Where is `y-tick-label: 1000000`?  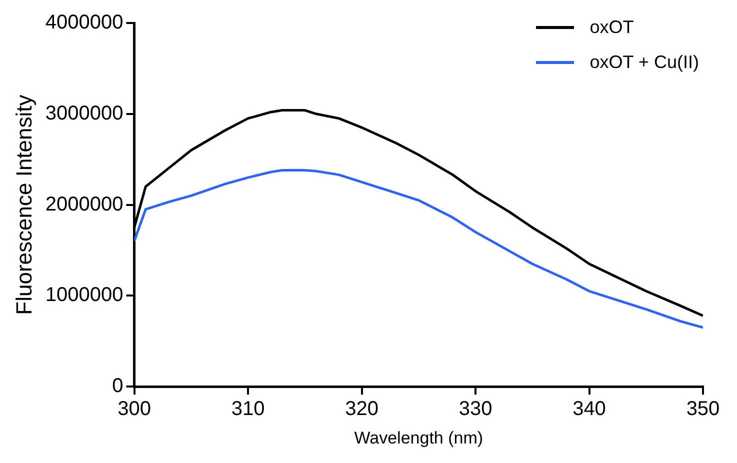
y-tick-label: 1000000 is located at coordinates (84, 295).